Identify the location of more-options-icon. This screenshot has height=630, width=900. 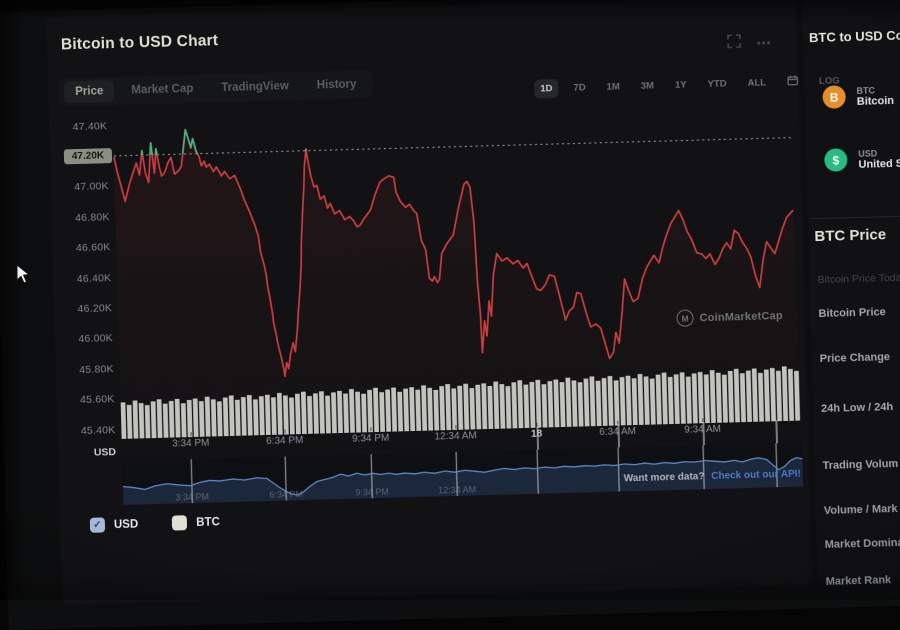
(763, 43).